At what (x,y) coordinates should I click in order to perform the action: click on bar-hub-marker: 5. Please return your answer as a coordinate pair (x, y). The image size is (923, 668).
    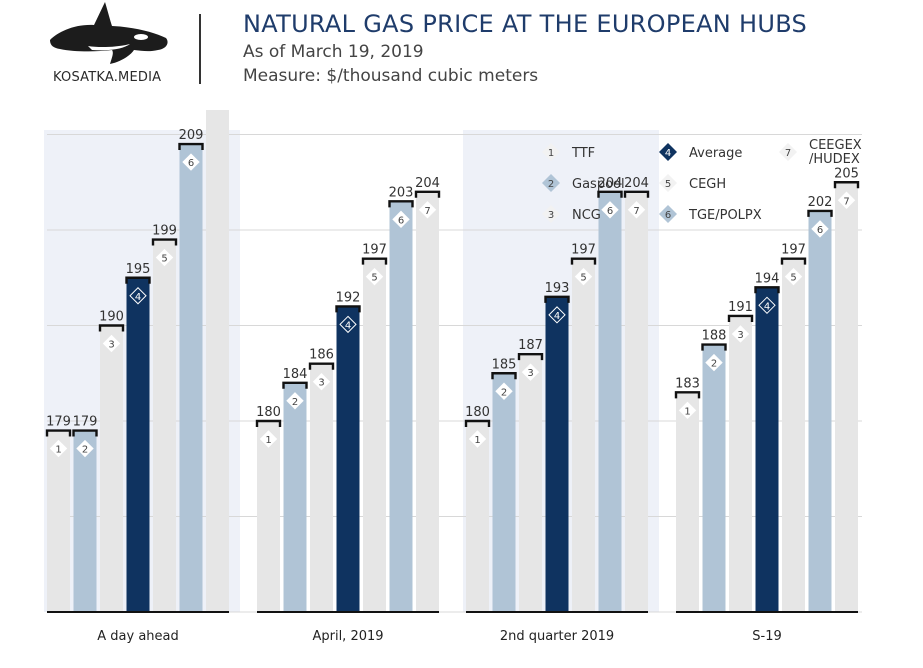
    Looking at the image, I should click on (164, 257).